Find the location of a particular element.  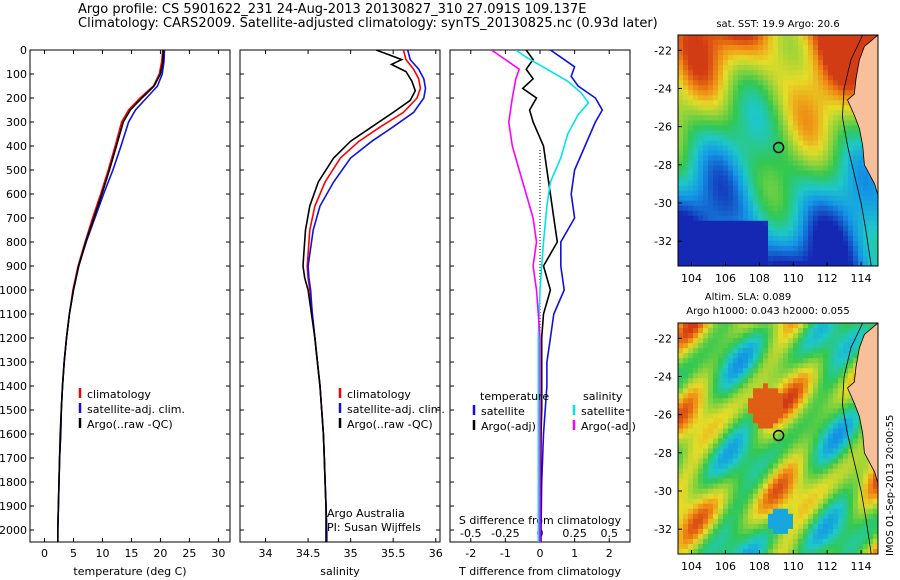

timestamp-watermark: IMOS 01-Sep-2013 20:00:55 is located at coordinates (890, 485).